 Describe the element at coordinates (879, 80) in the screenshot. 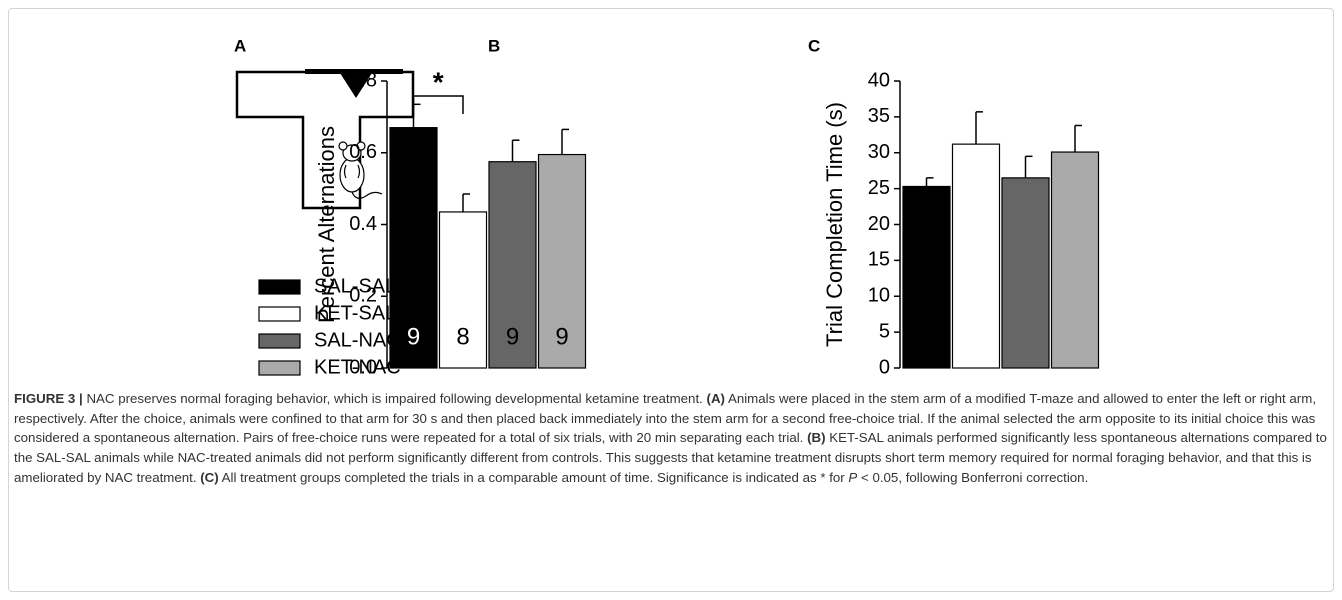

I see `y-tick-label: 40` at that location.